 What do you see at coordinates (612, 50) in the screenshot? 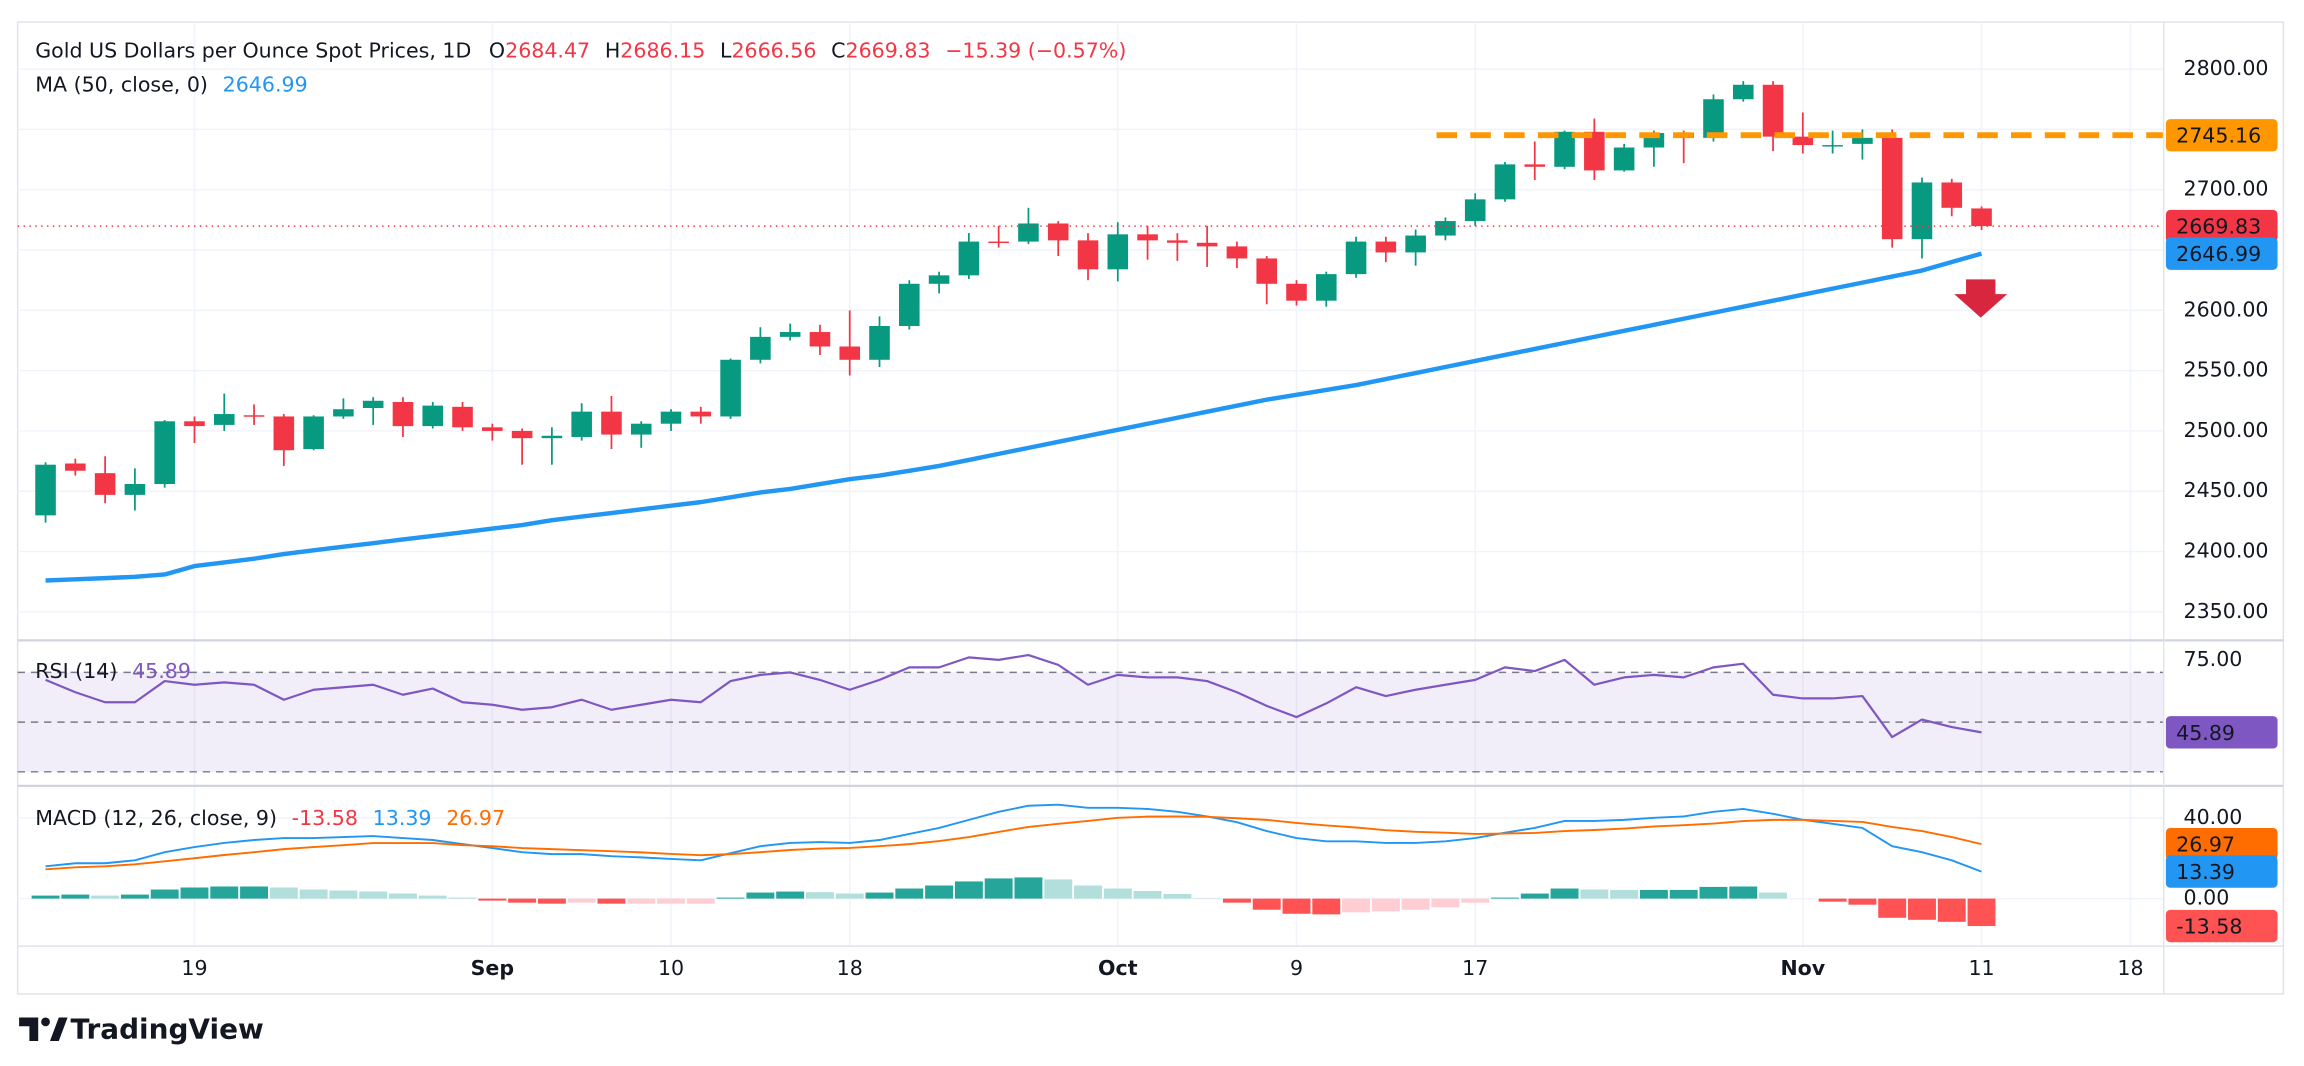
I see `ohlc-letter: H` at bounding box center [612, 50].